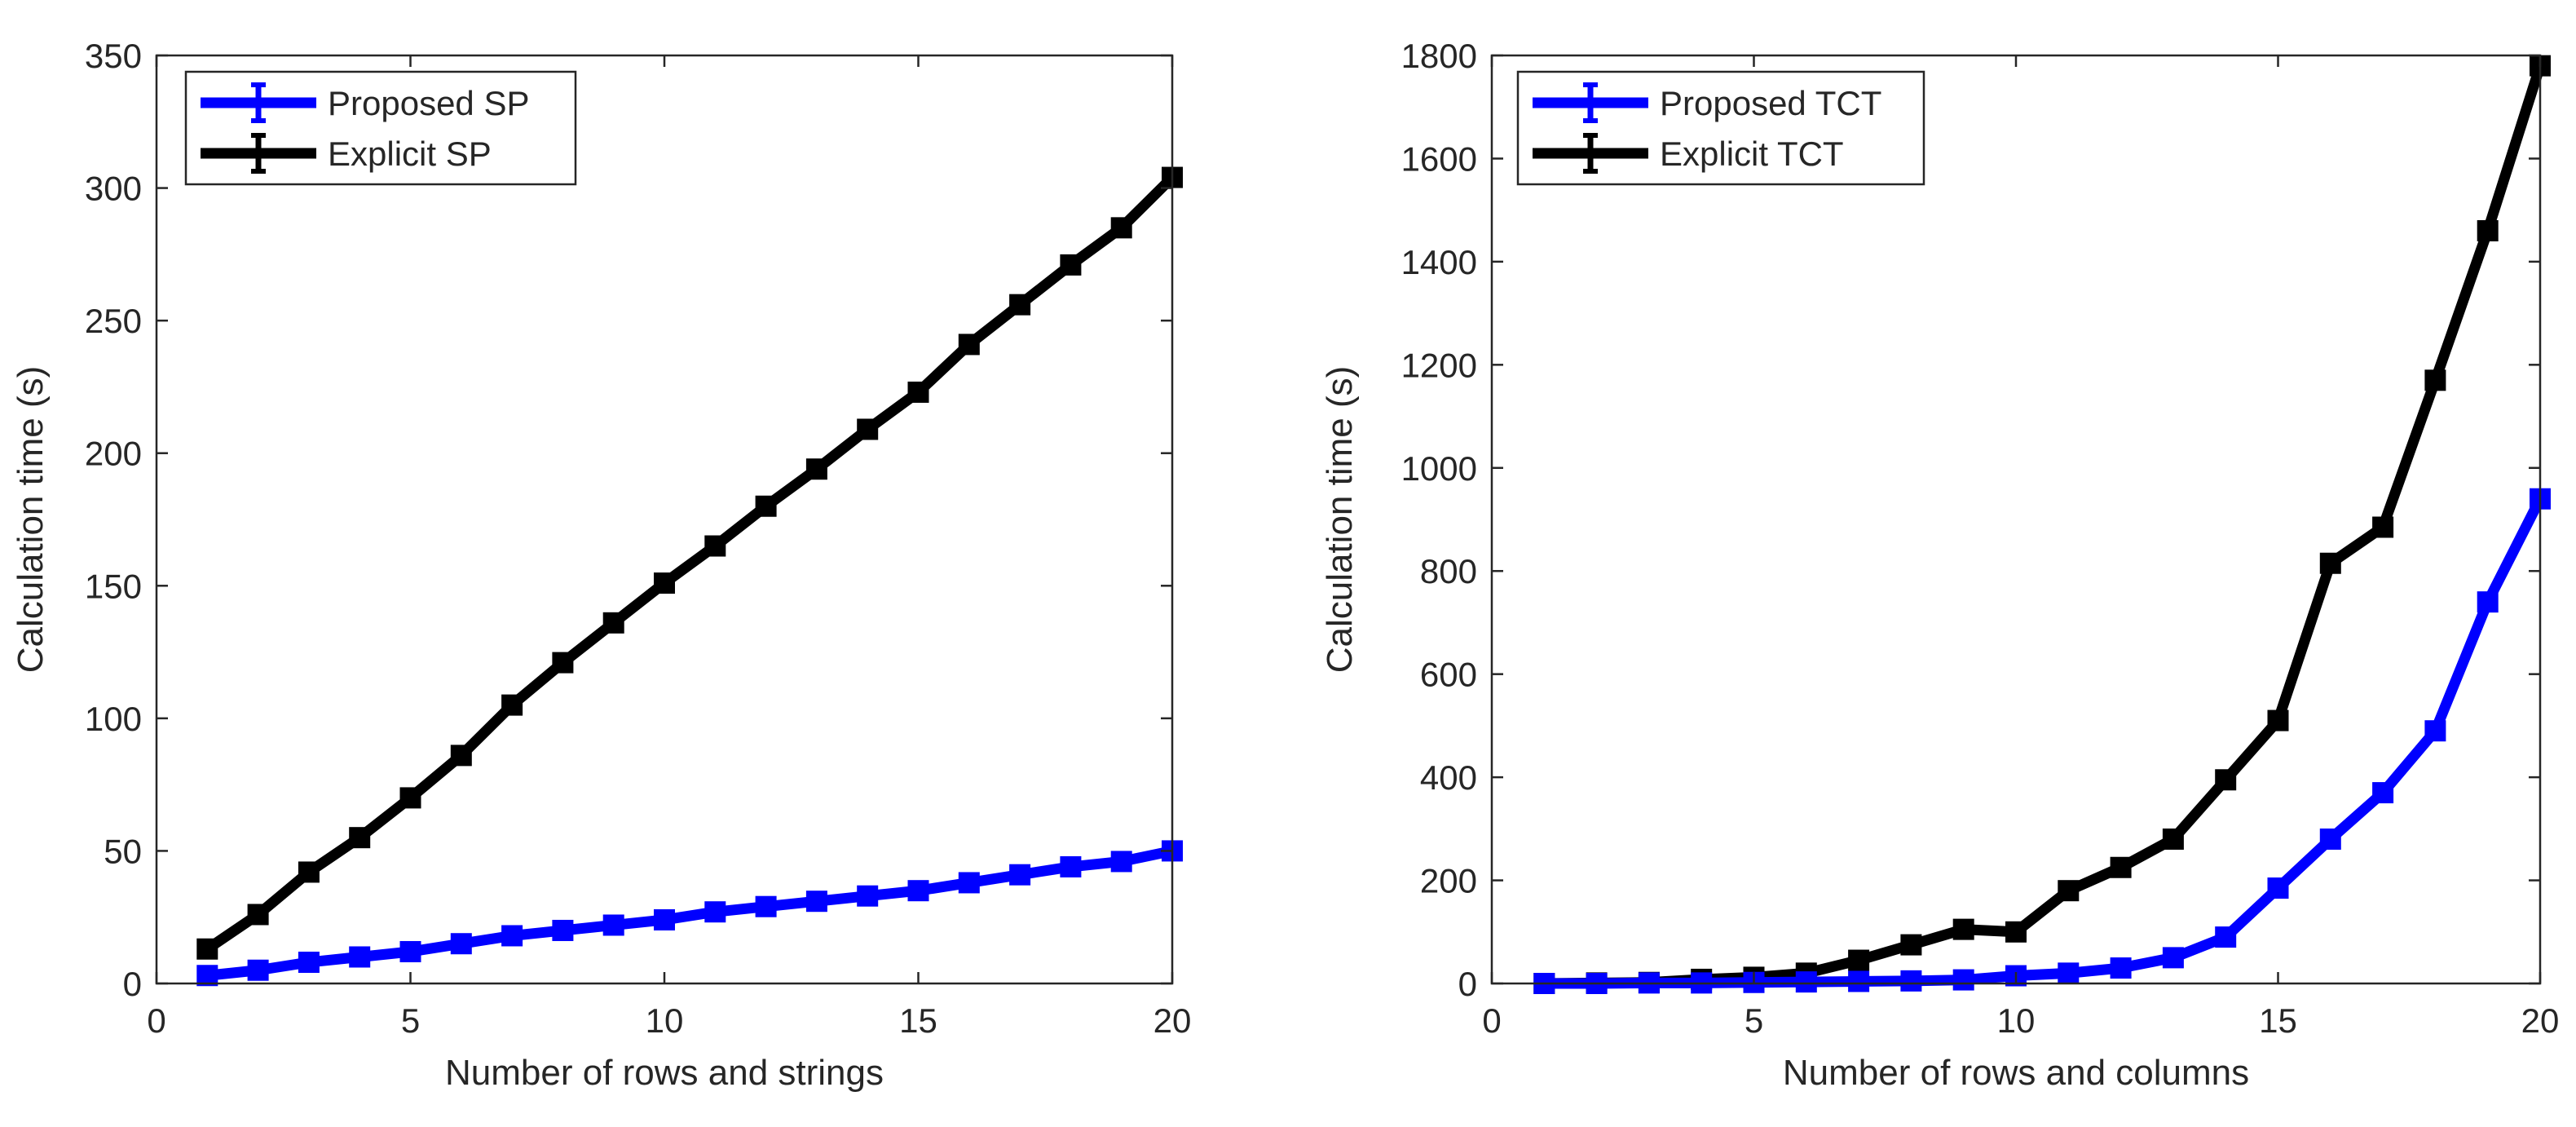 Image resolution: width=2576 pixels, height=1127 pixels. I want to click on y-tick-label: 300, so click(113, 189).